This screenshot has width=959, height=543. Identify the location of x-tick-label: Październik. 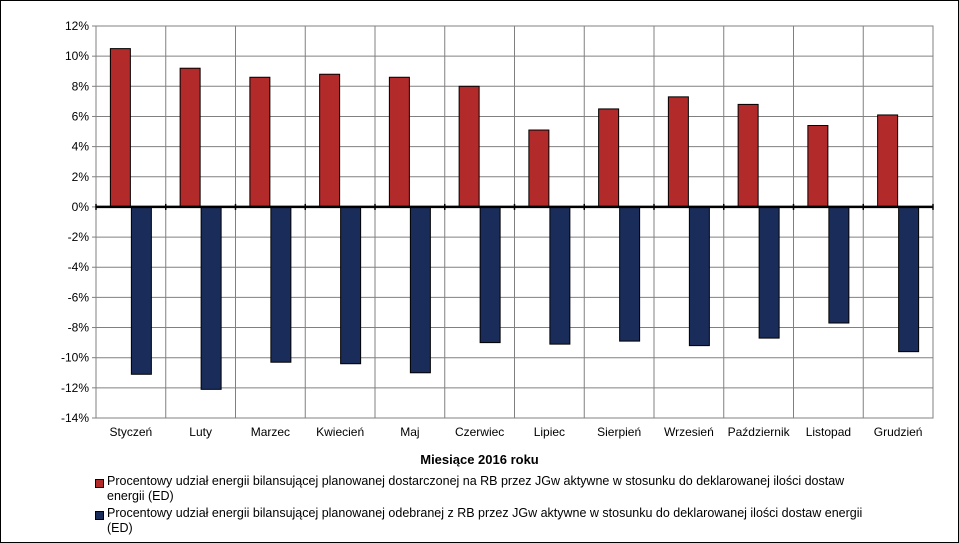
(759, 432).